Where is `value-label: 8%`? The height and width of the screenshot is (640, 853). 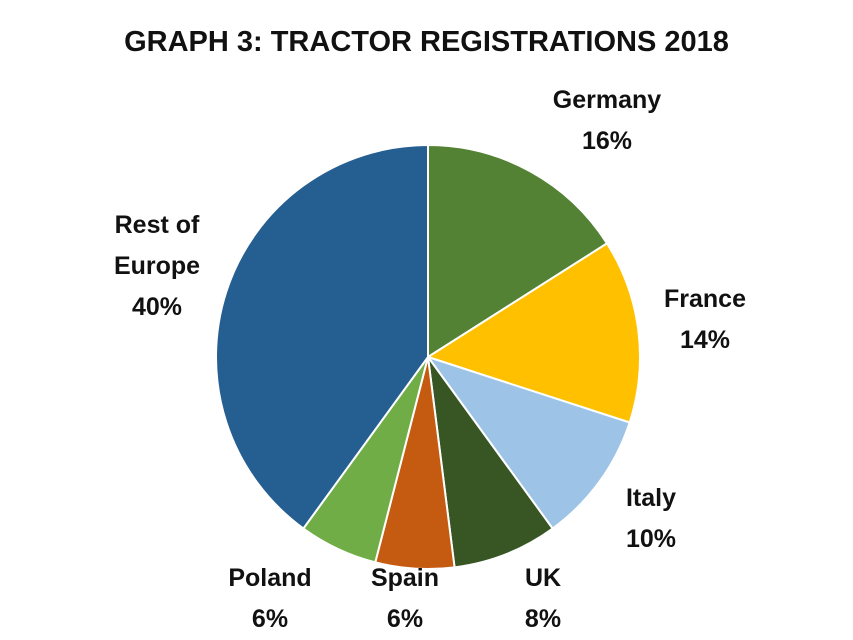
value-label: 8% is located at coordinates (543, 619).